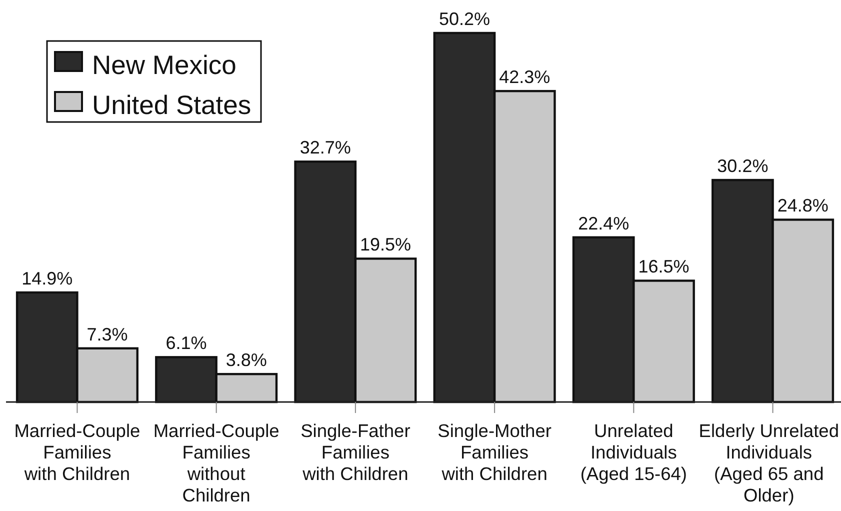  I want to click on x-tick-label: Elderly Unrelated Individuals (Aged 65 and Older), so click(769, 463).